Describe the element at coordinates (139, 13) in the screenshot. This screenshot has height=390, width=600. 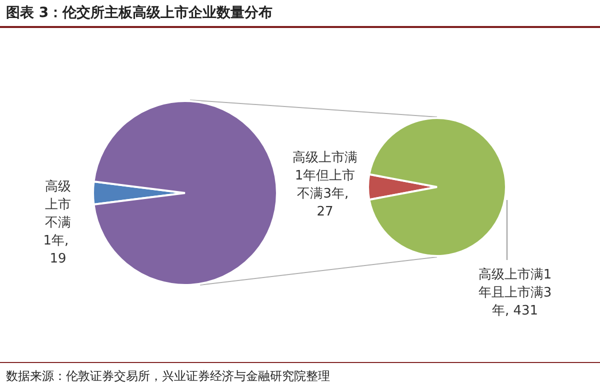
I see `chart-title: 图表 3：伦交所主板高级上市企业数量分布` at that location.